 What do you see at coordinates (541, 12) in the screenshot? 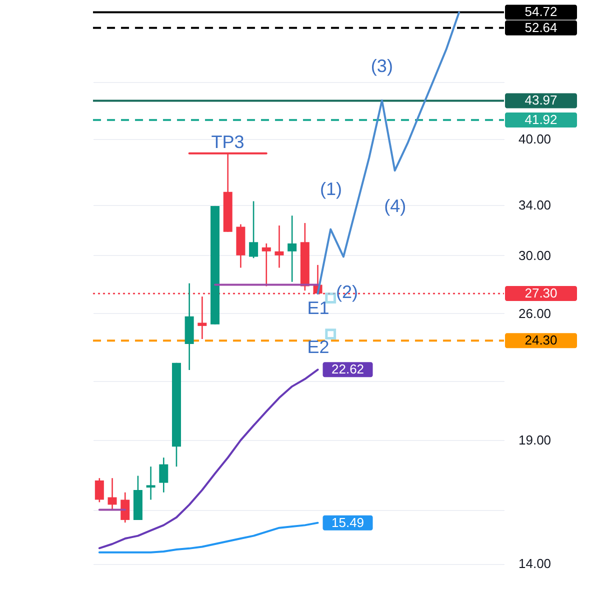
I see `ref-line-label: 54.72` at bounding box center [541, 12].